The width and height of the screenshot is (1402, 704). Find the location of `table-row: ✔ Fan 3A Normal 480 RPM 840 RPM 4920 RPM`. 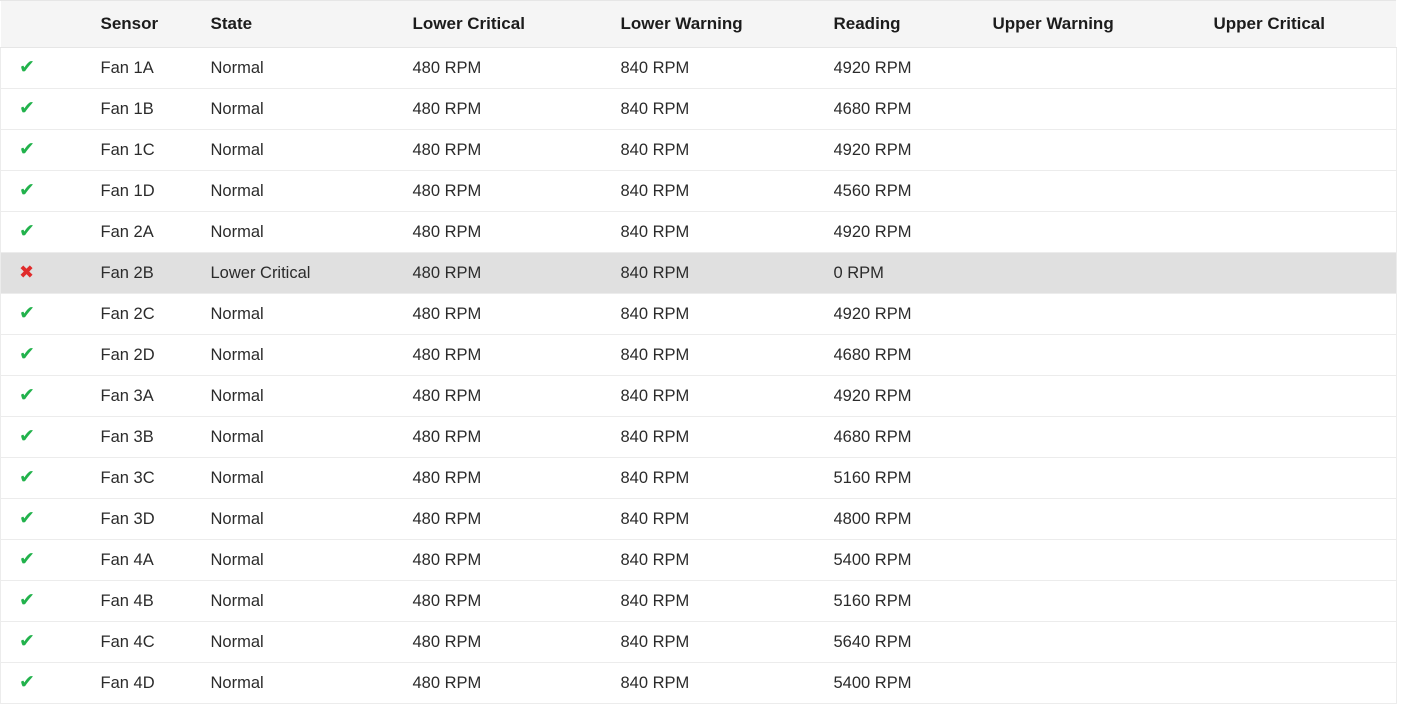

table-row: ✔ Fan 3A Normal 480 RPM 840 RPM 4920 RPM is located at coordinates (698, 396).